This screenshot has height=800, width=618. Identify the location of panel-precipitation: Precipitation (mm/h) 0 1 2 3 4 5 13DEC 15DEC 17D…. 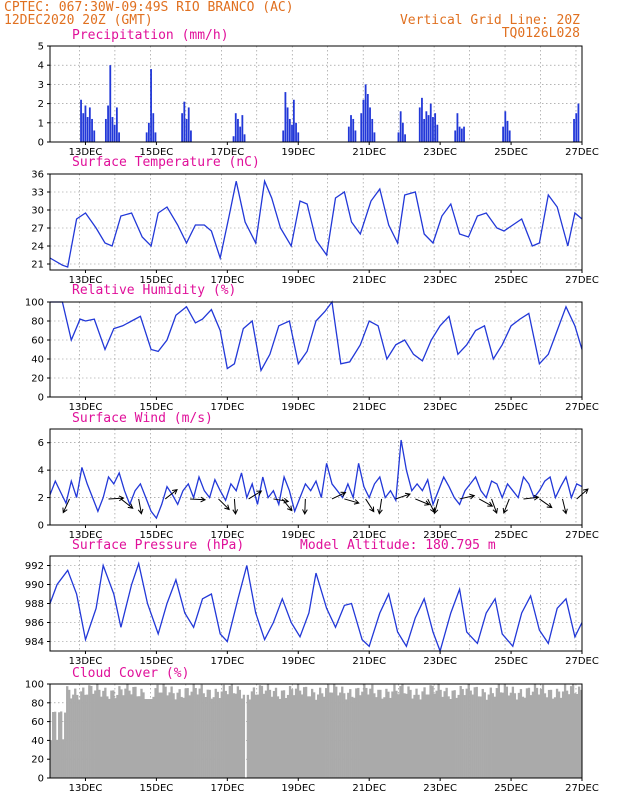
(318, 93).